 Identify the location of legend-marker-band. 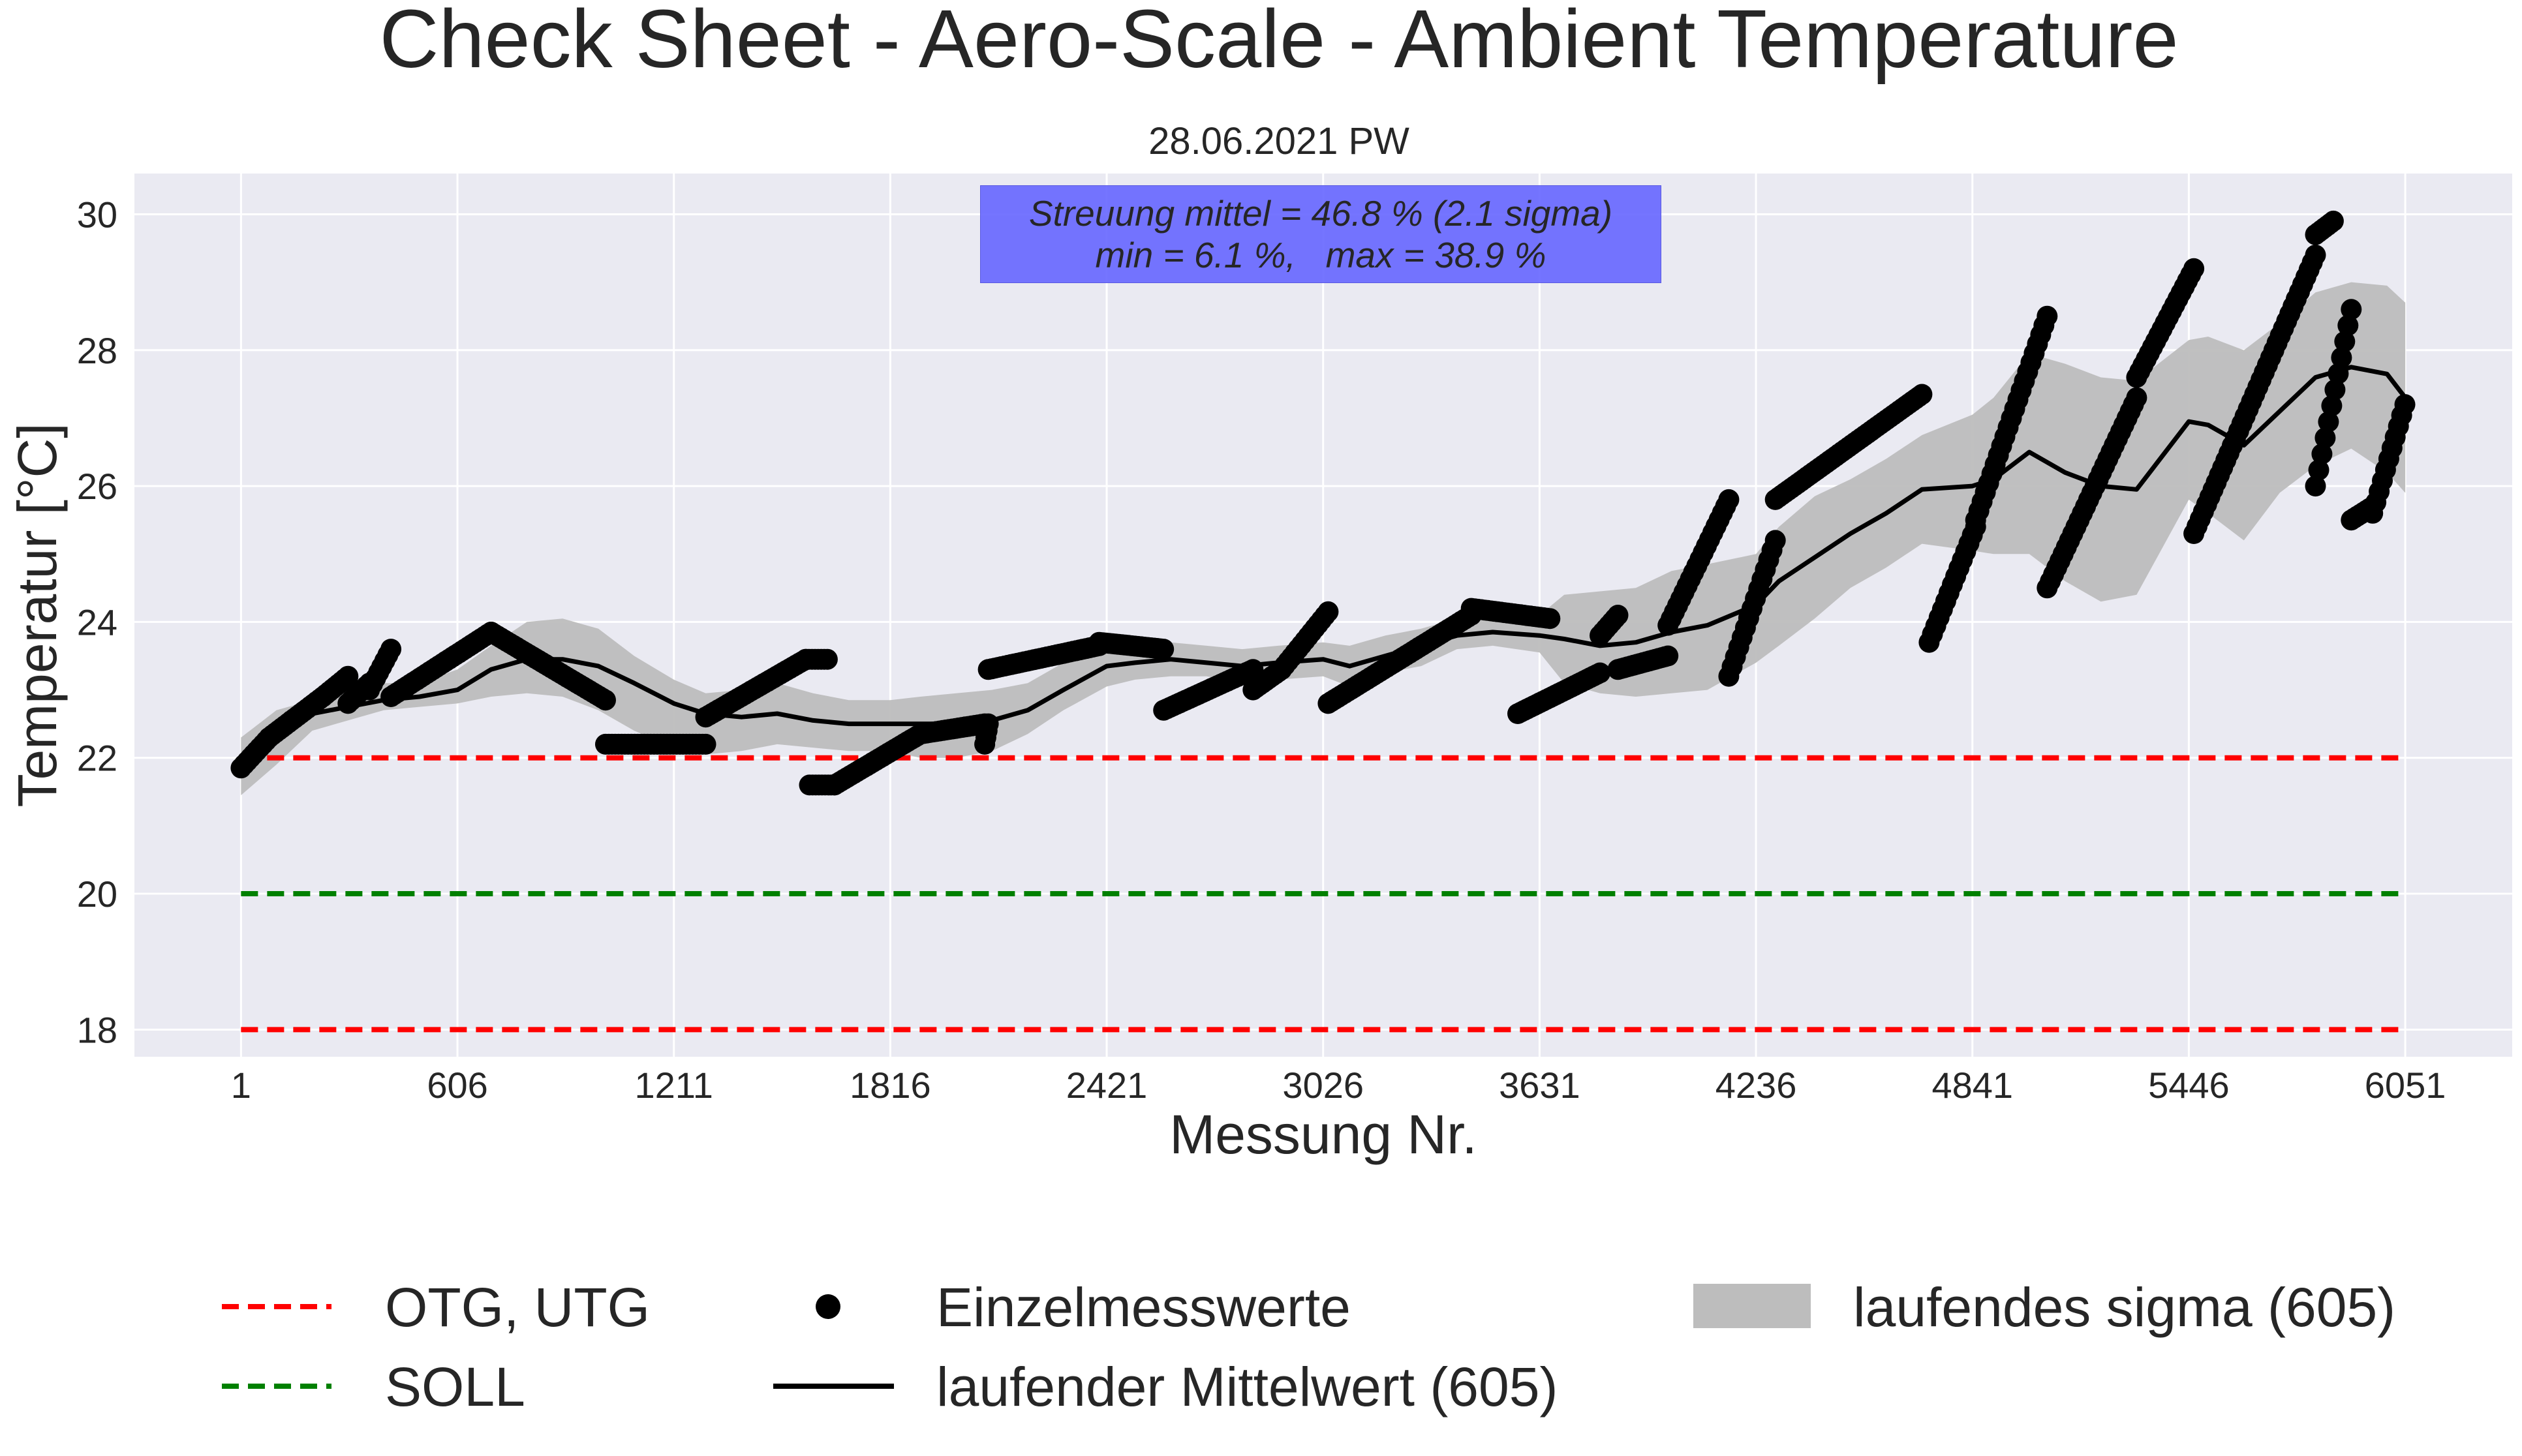
(1752, 1306).